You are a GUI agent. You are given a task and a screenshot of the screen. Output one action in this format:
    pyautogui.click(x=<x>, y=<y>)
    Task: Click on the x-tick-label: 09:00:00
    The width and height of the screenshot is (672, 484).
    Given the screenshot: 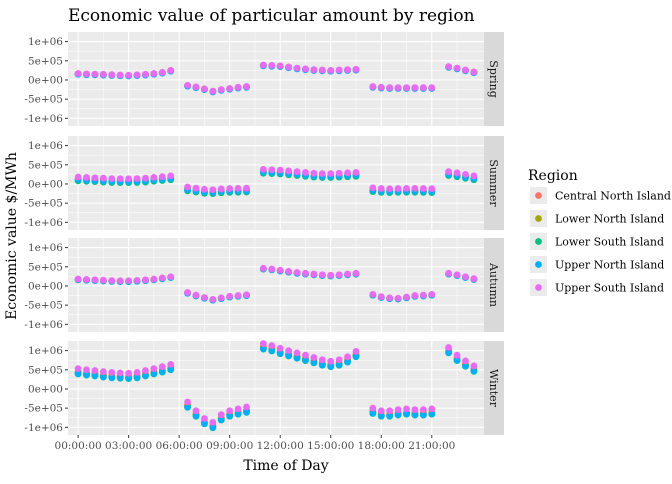 What is the action you would take?
    pyautogui.click(x=229, y=446)
    